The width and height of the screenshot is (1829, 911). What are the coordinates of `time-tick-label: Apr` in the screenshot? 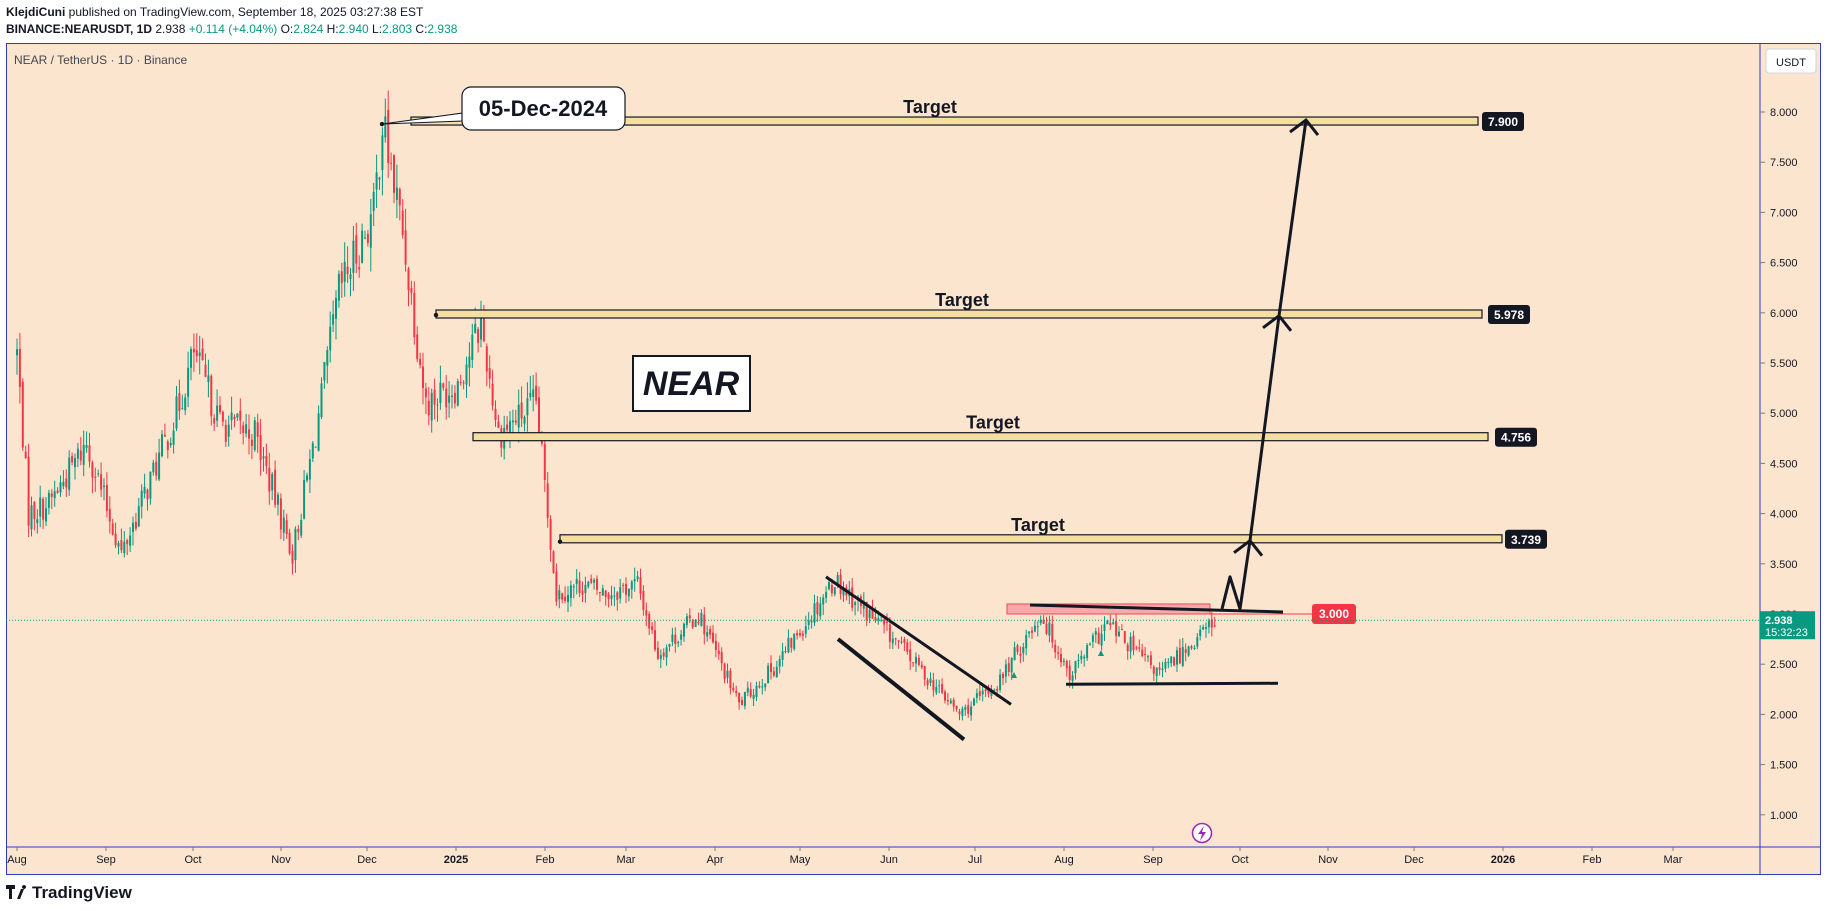 It's located at (714, 860).